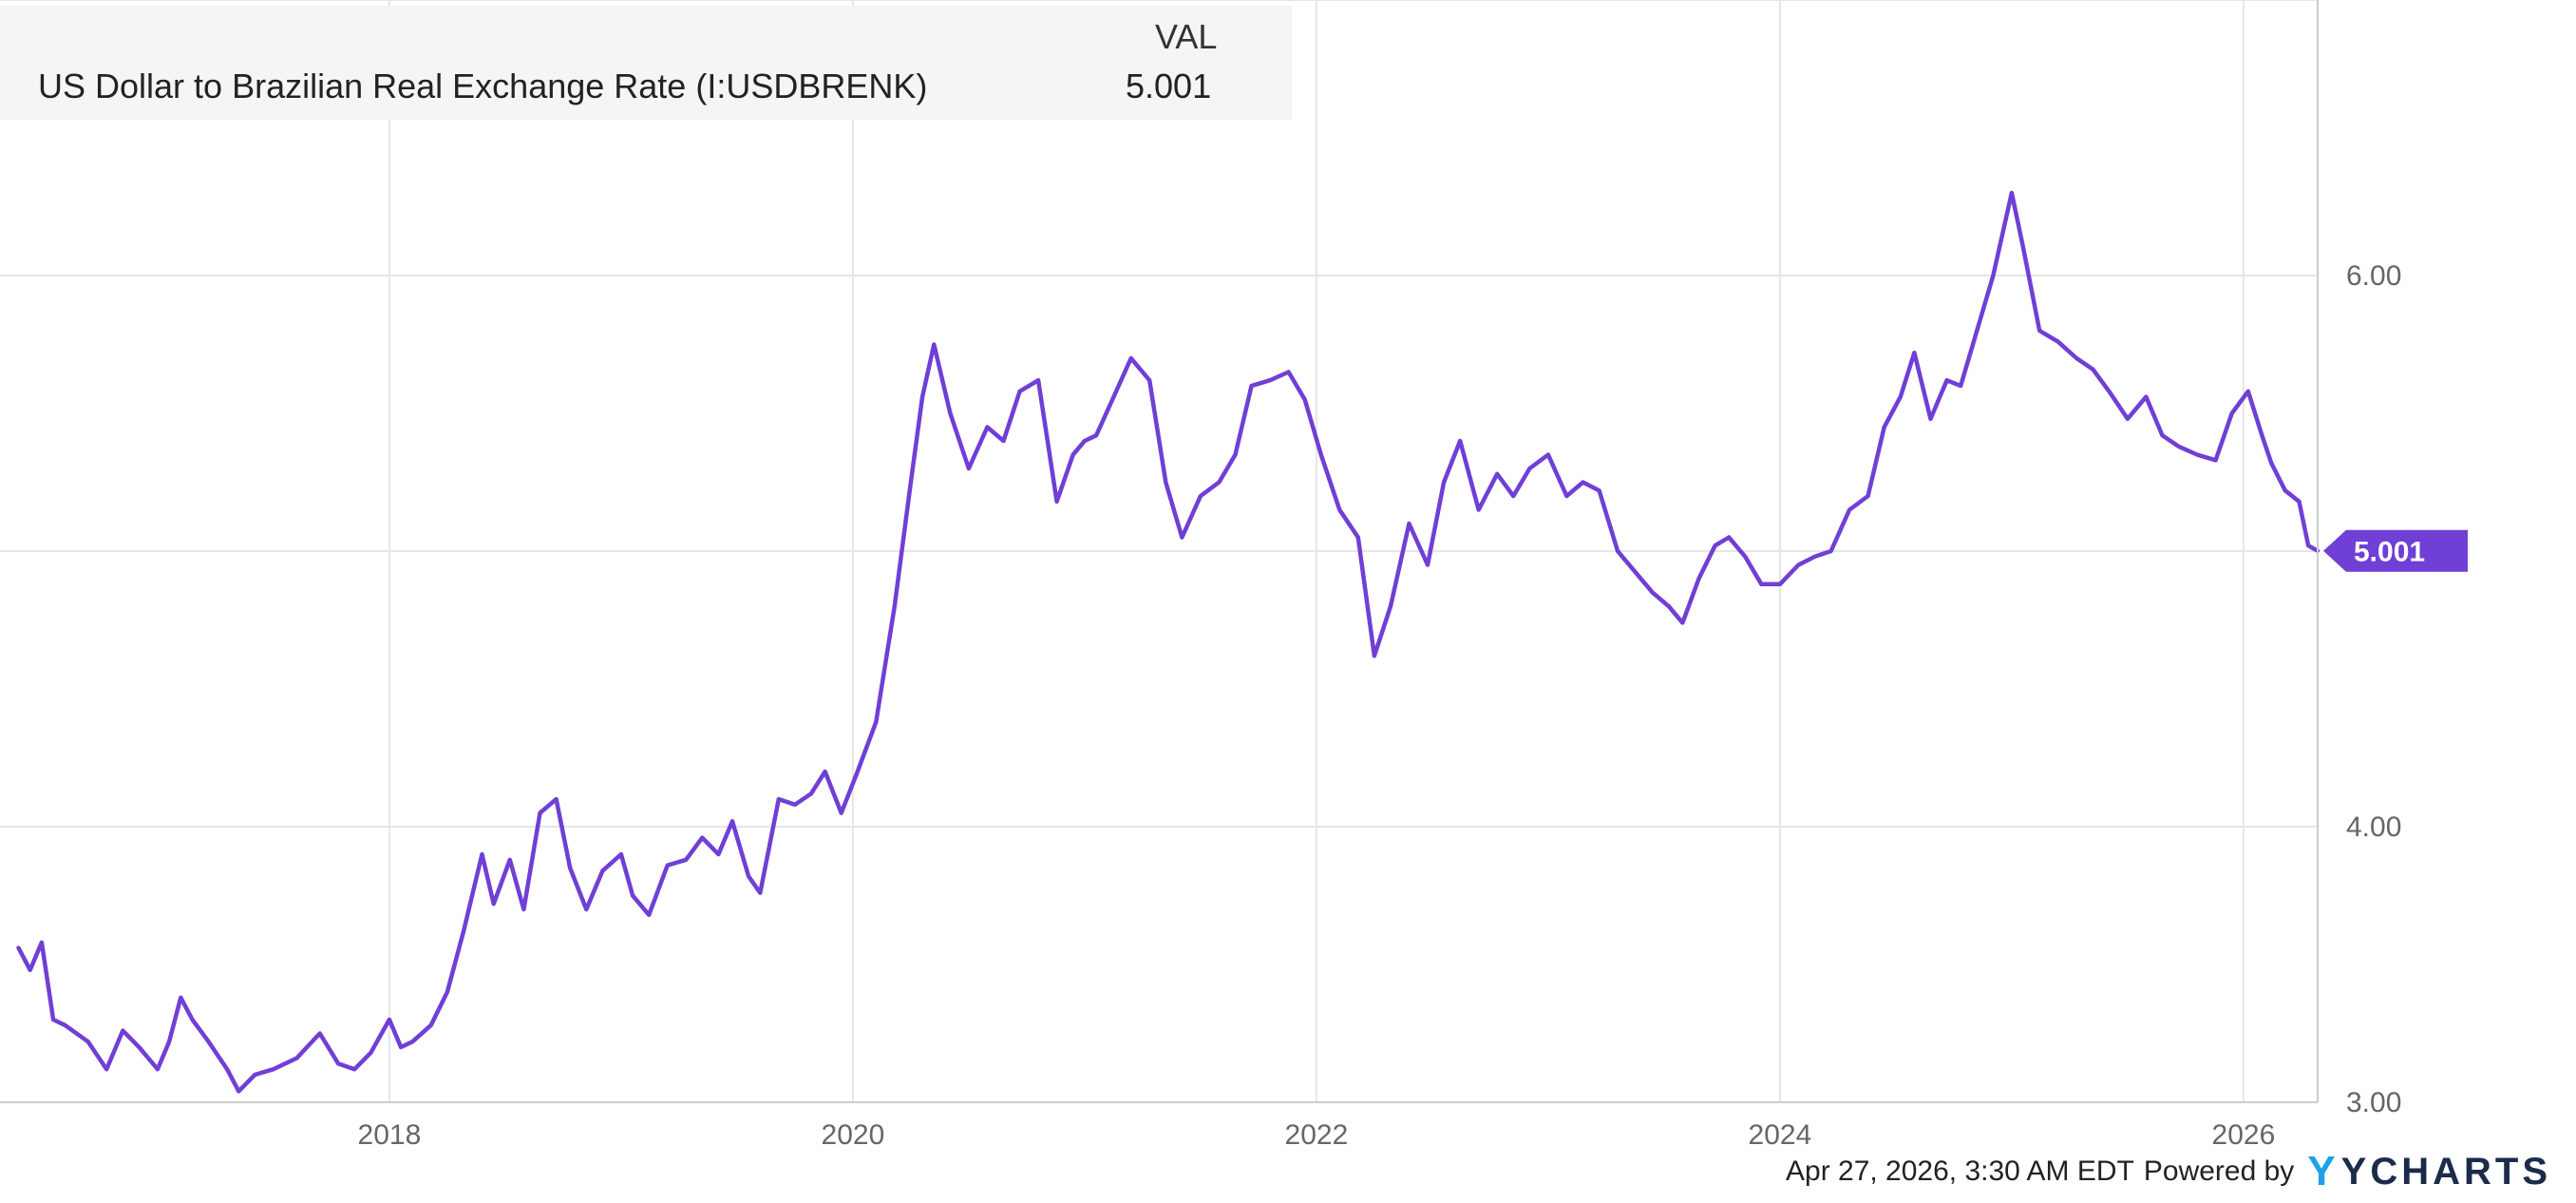 This screenshot has height=1203, width=2576. What do you see at coordinates (853, 1135) in the screenshot?
I see `x-tick-label: 2020` at bounding box center [853, 1135].